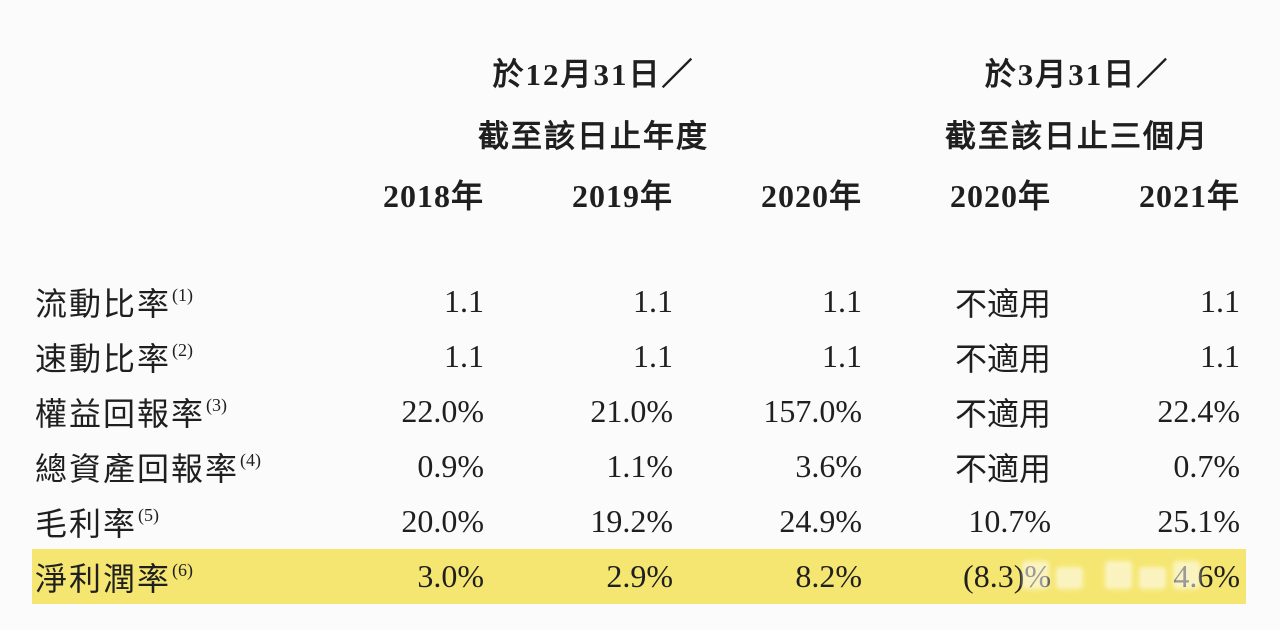  What do you see at coordinates (631, 411) in the screenshot?
I see `cell-value: 21.0%` at bounding box center [631, 411].